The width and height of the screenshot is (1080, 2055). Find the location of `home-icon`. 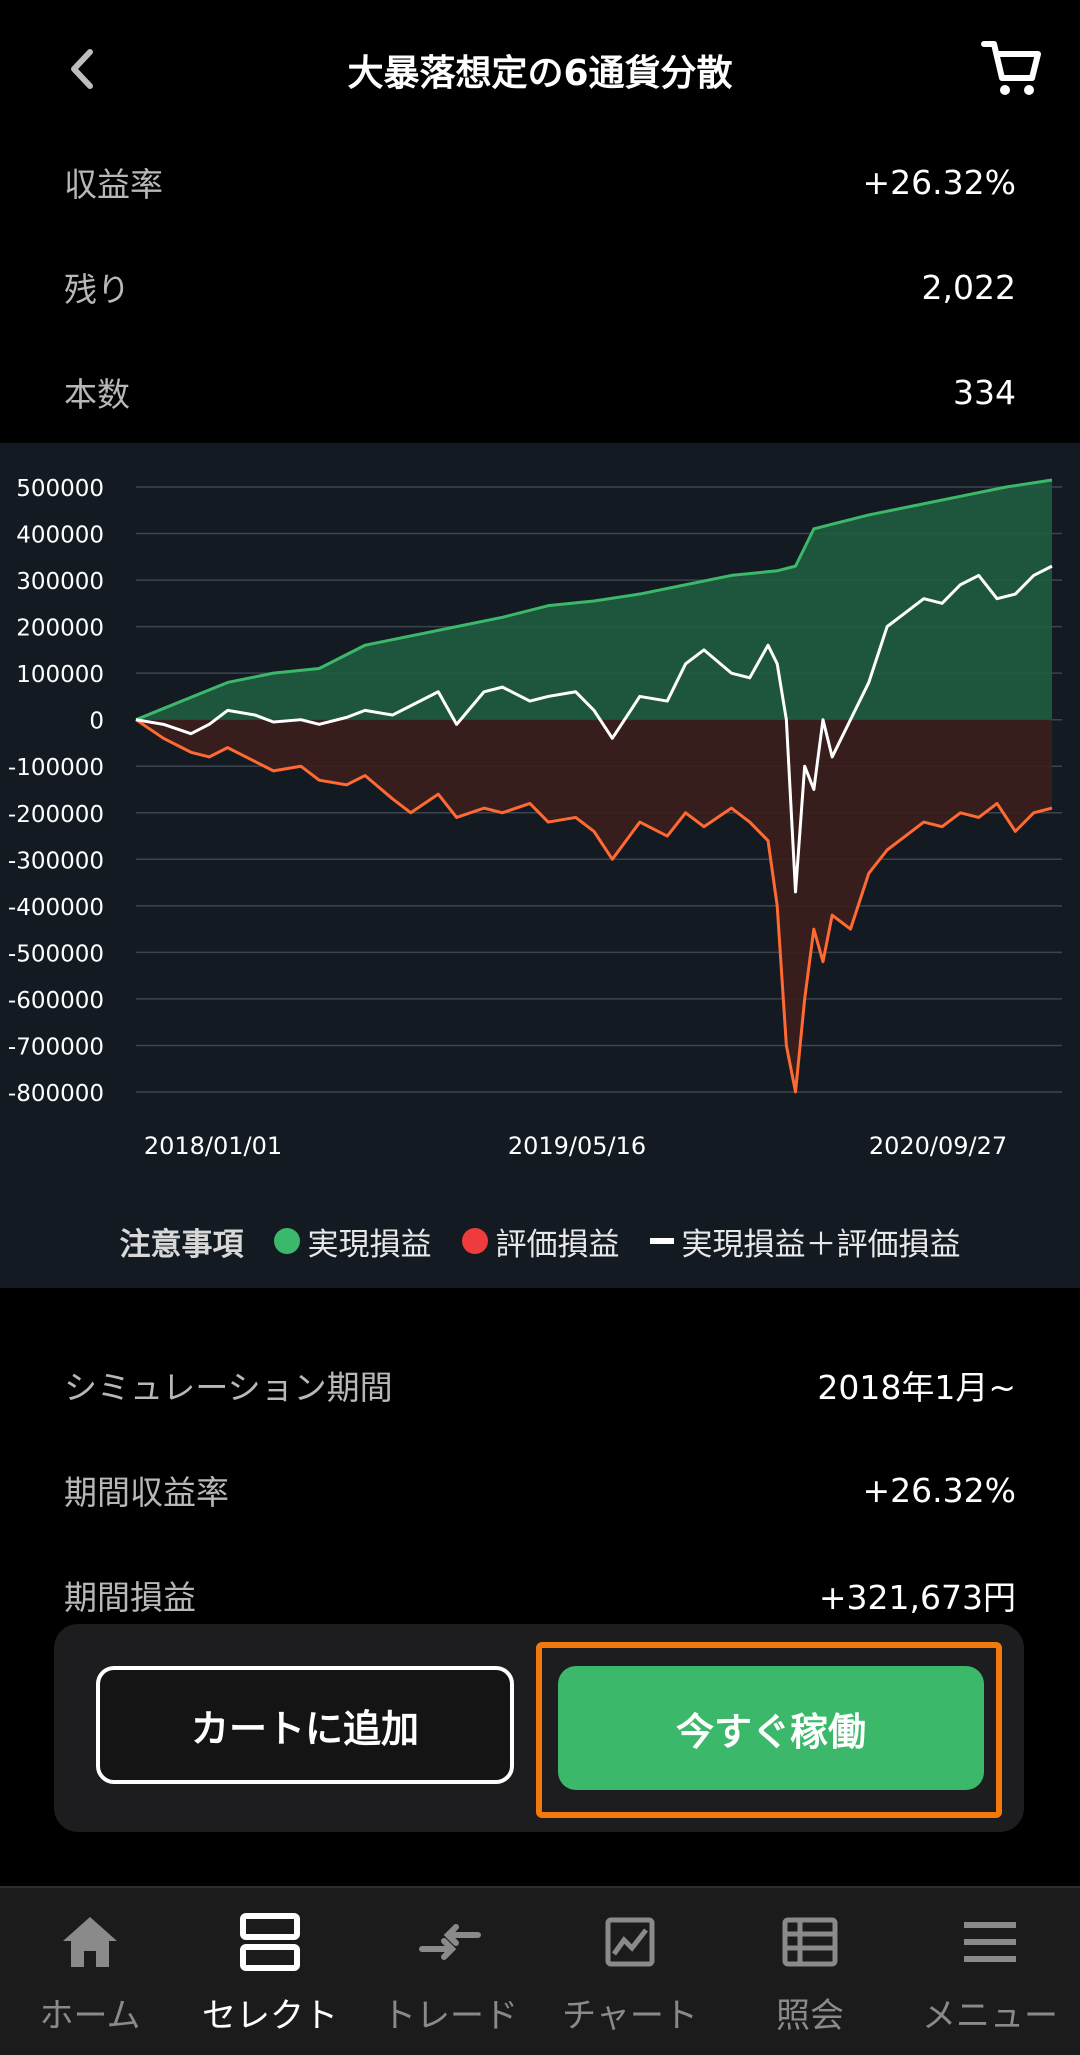

home-icon is located at coordinates (90, 1942).